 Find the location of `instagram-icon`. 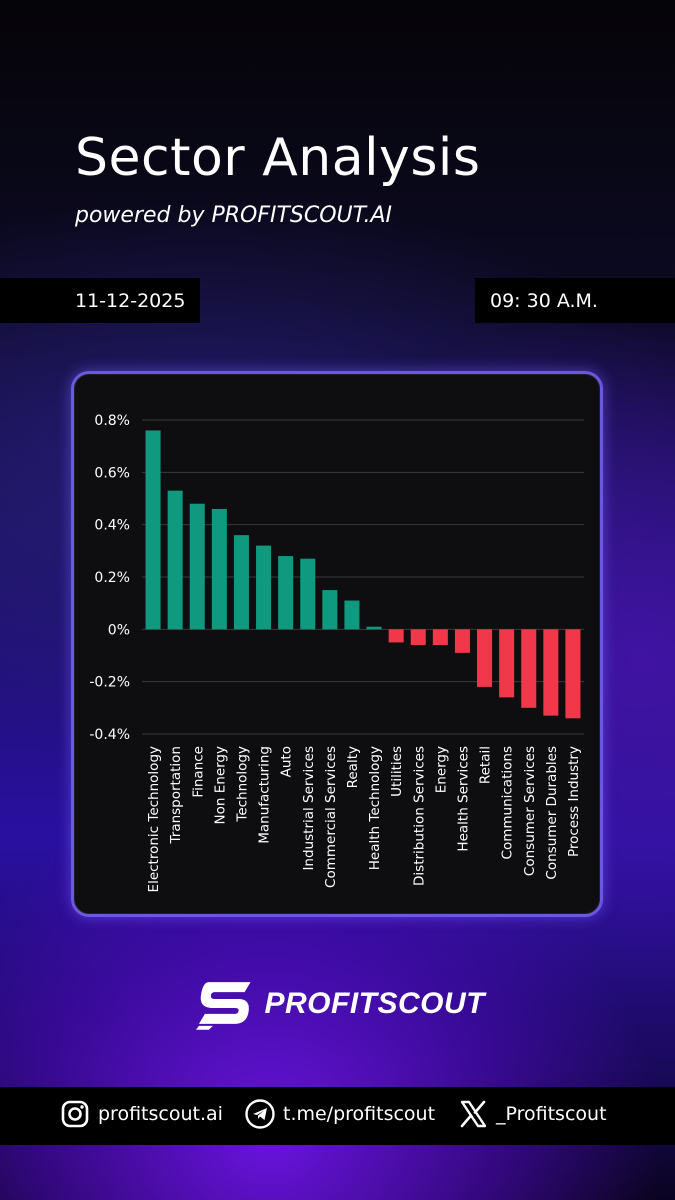

instagram-icon is located at coordinates (75, 1114).